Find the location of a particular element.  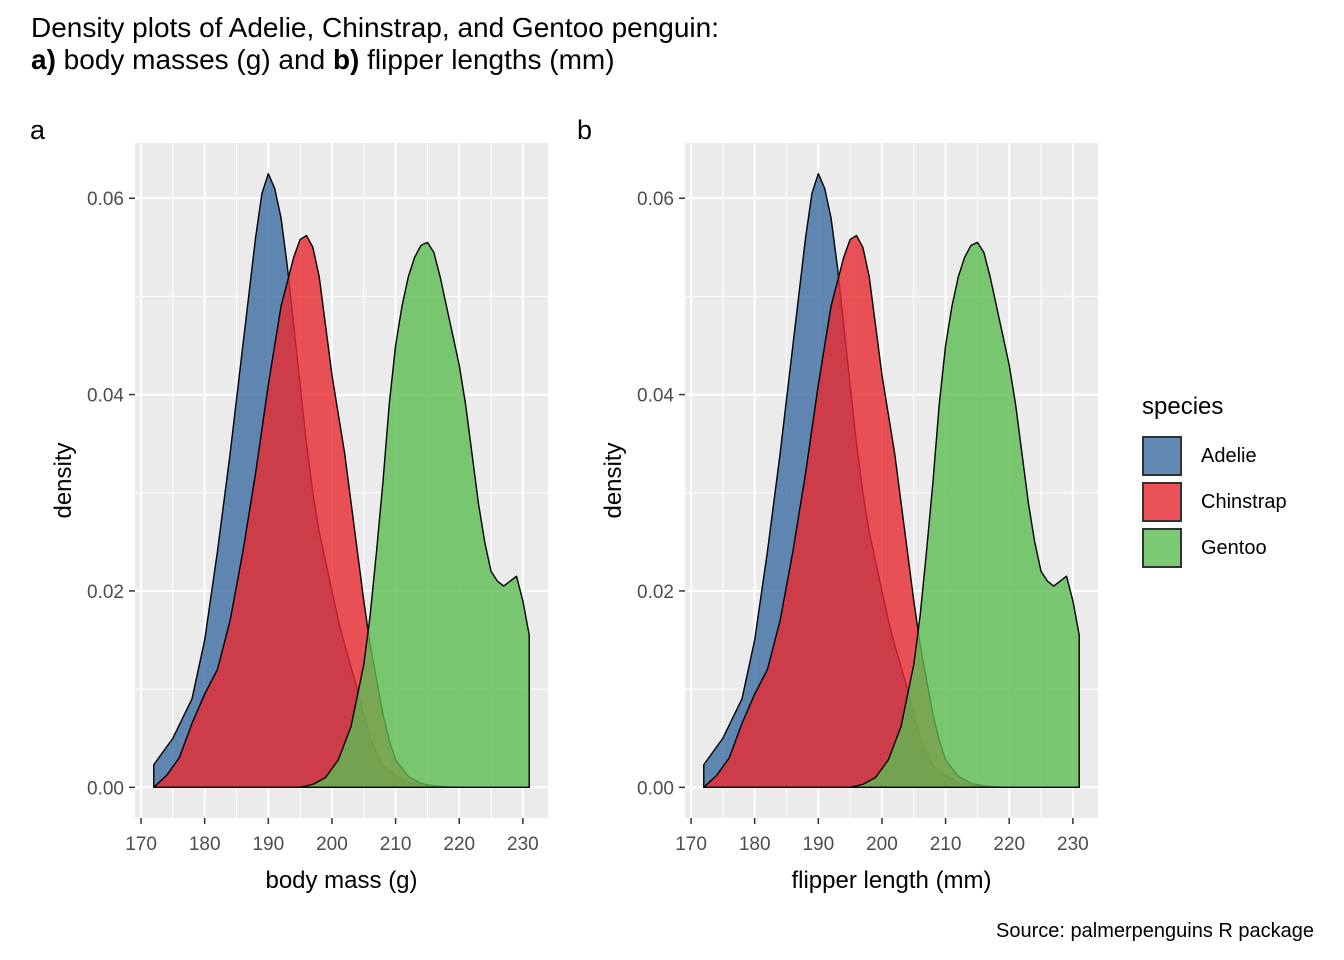

legend-item-chinstrap: Chinstrap is located at coordinates (1214, 502).